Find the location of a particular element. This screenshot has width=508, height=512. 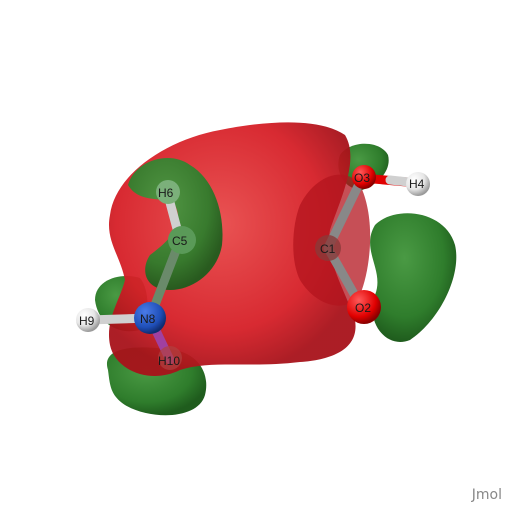

orbital-lobe-negative-right is located at coordinates (413, 277).